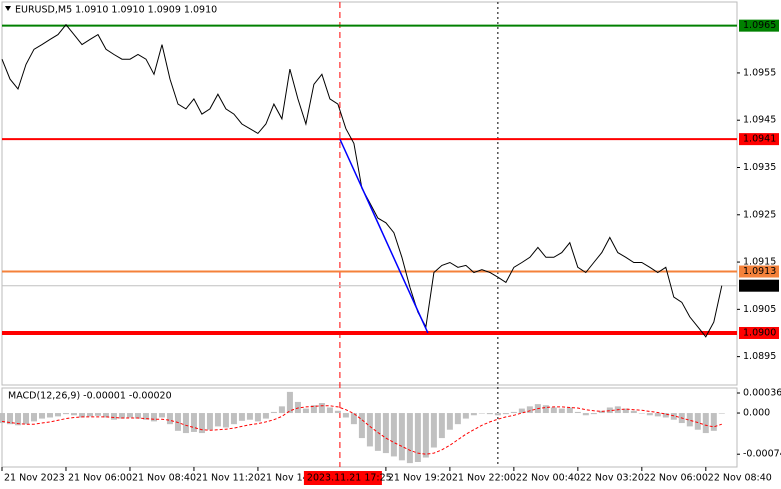 The width and height of the screenshot is (781, 489). Describe the element at coordinates (484, 478) in the screenshot. I see `x-tick-label: 21 Nov 22:00` at that location.